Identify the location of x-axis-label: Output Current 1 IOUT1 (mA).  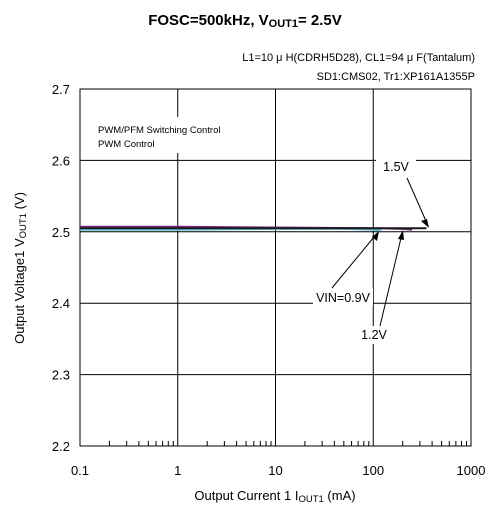
(274, 496).